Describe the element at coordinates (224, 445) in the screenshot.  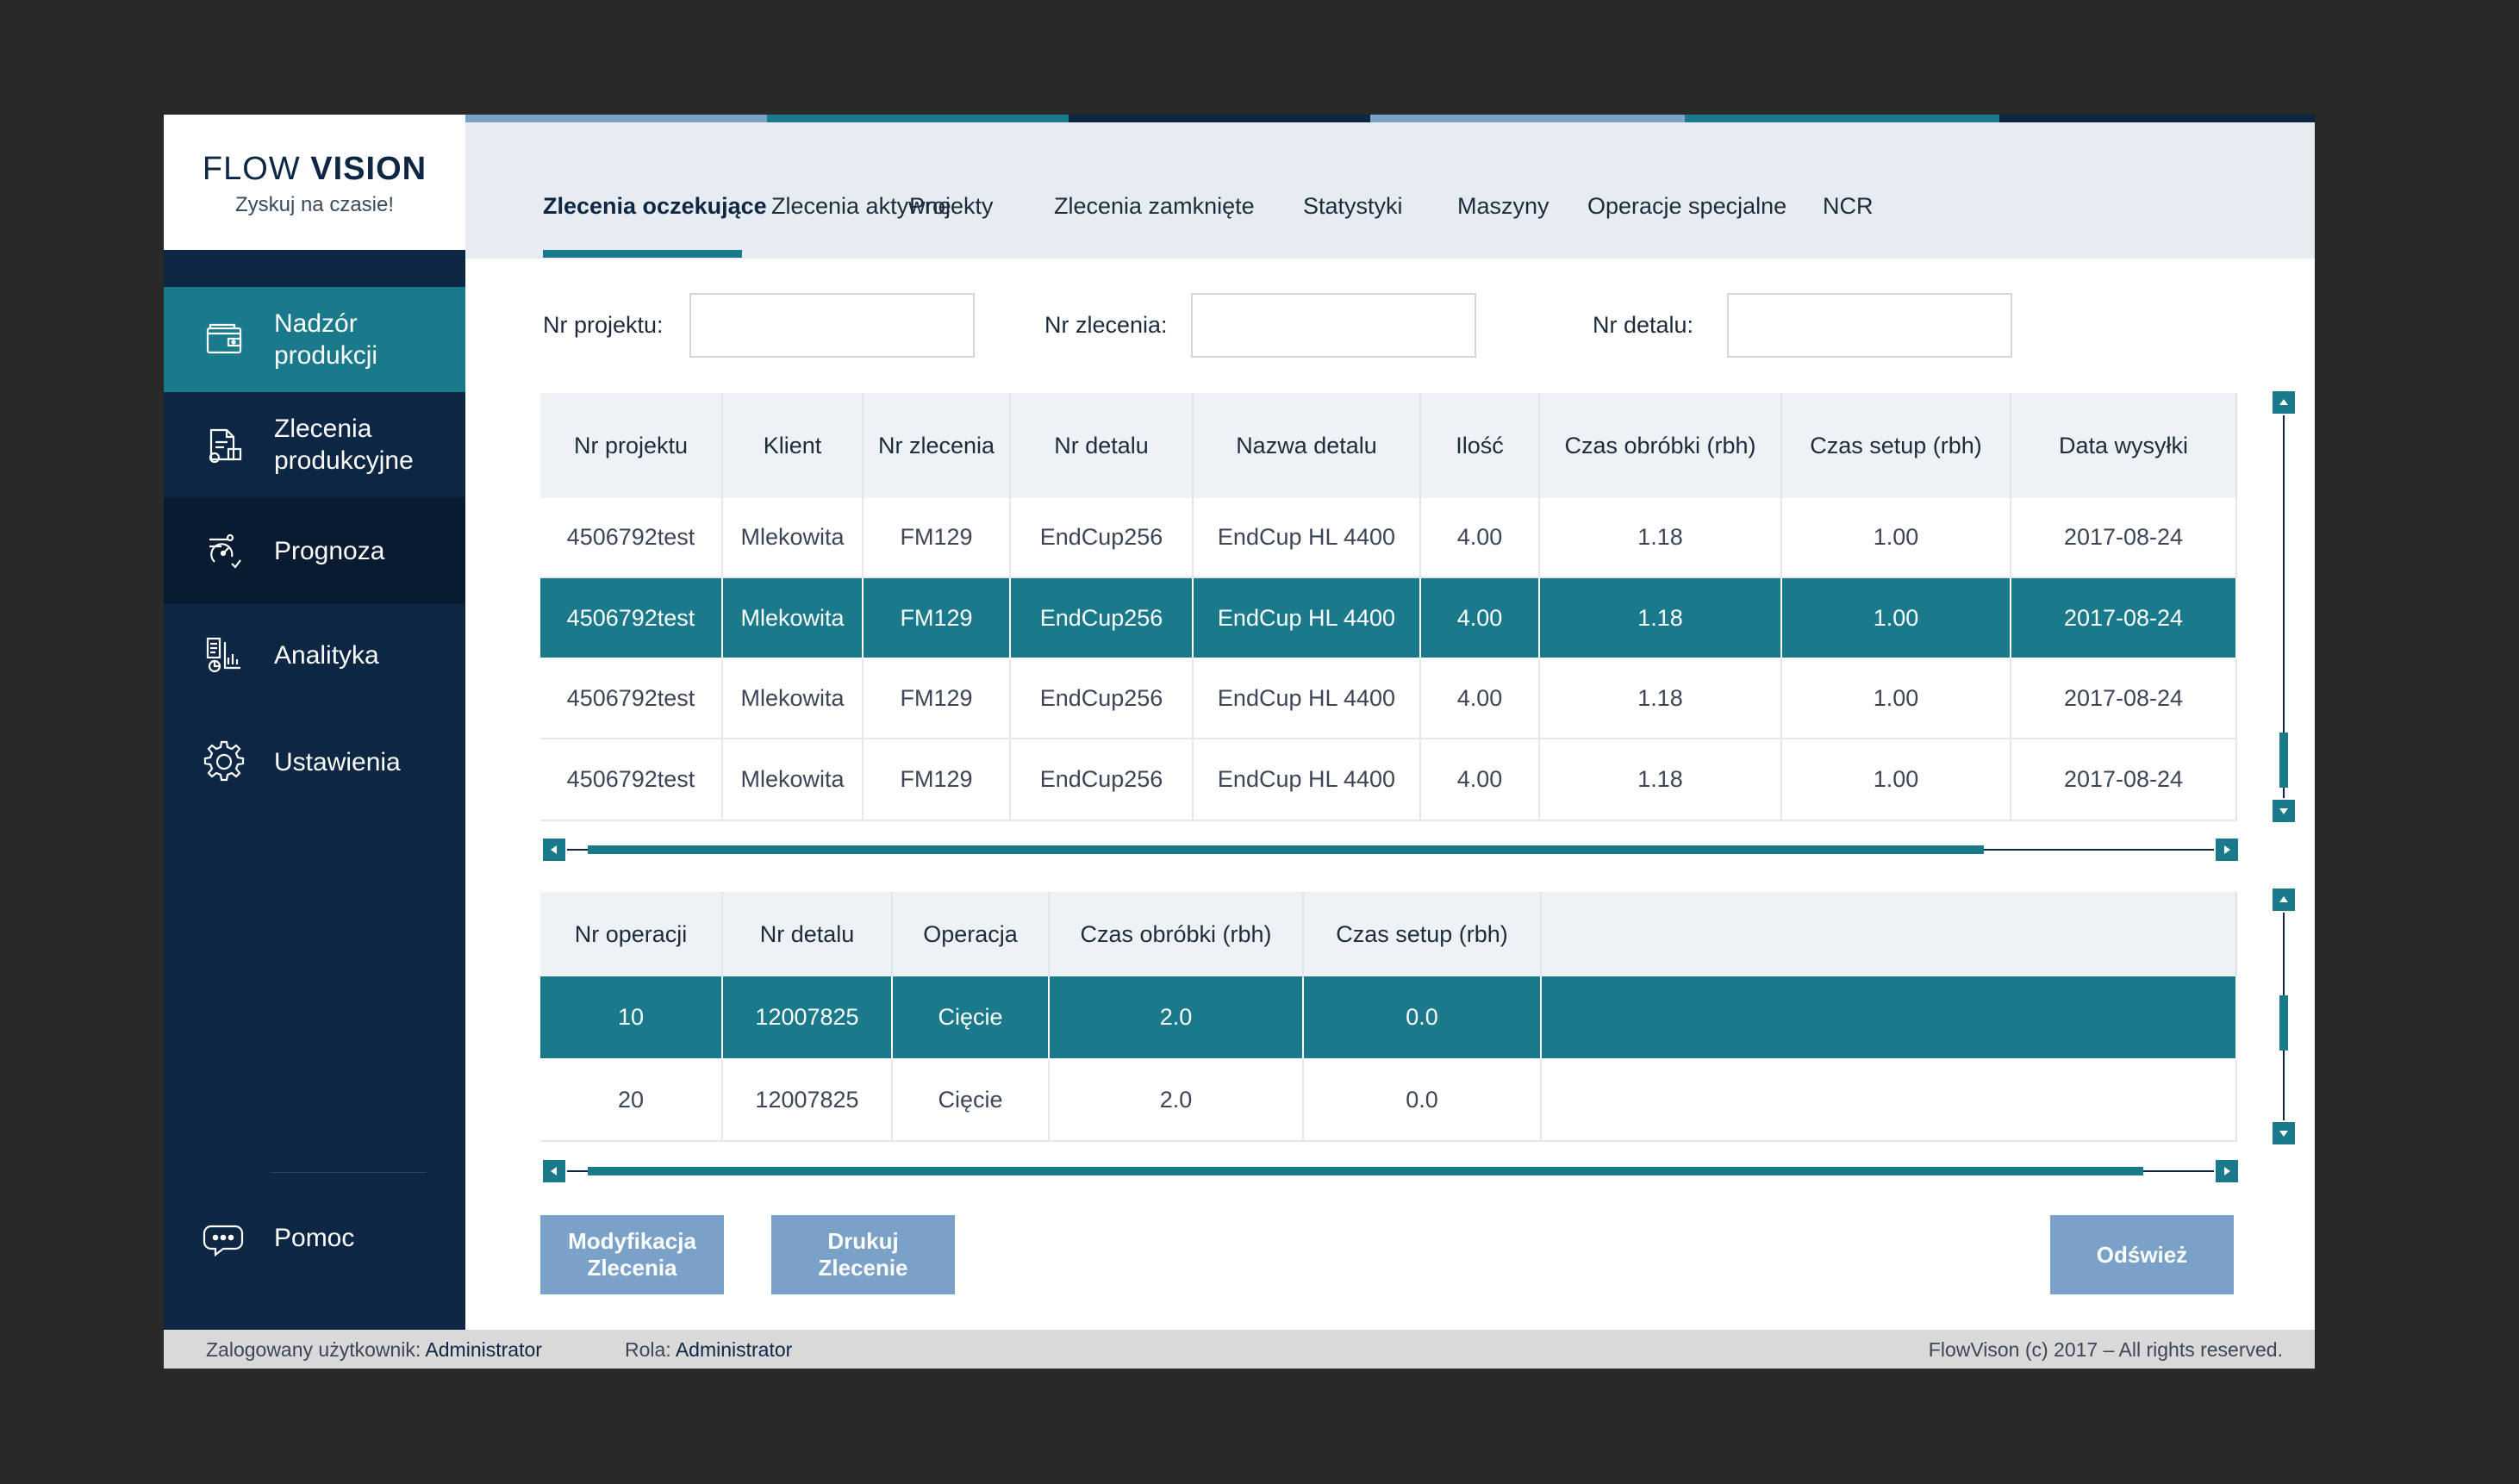
I see `documents-icon` at that location.